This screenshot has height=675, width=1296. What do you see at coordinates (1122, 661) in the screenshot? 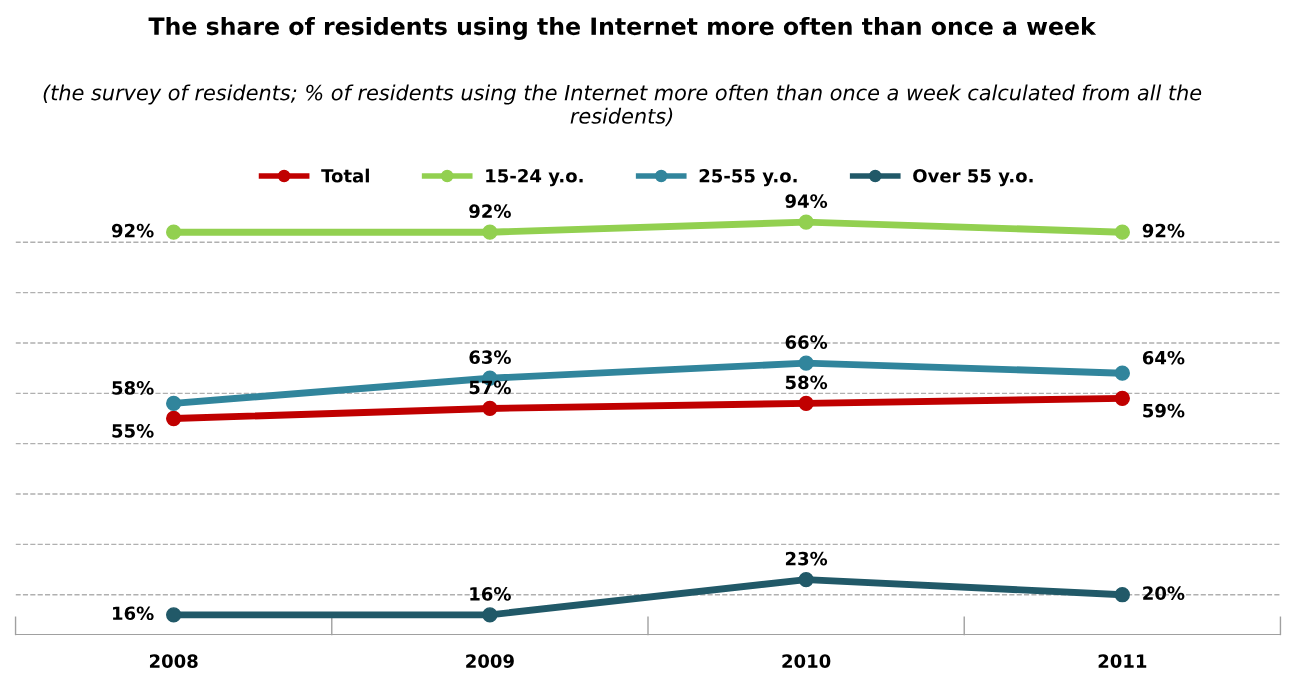
I see `x-tick-label: 2011` at bounding box center [1122, 661].